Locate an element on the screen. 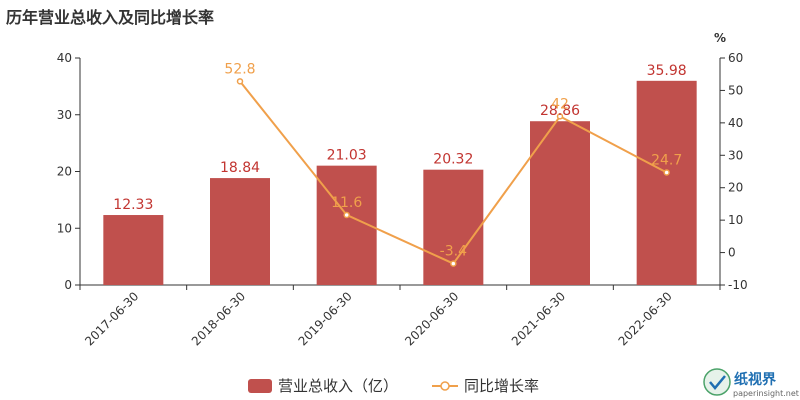 The width and height of the screenshot is (800, 400). watermark-site: paperinsight.net is located at coordinates (766, 393).